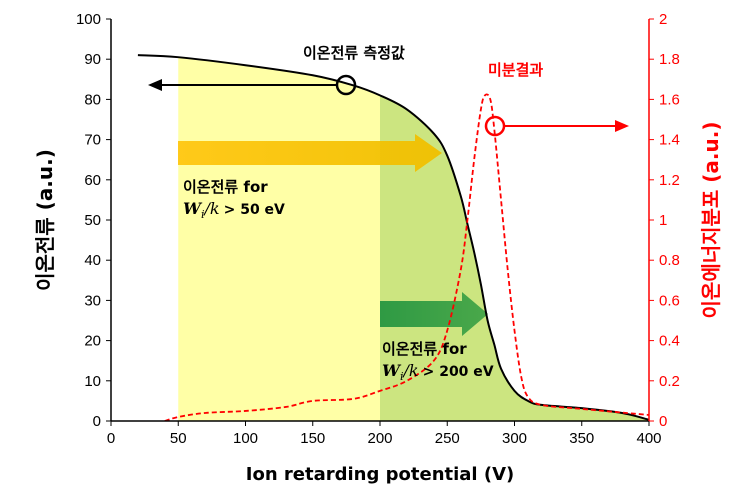 The image size is (754, 495). What do you see at coordinates (669, 381) in the screenshot?
I see `y2-tick-label: 0.2` at bounding box center [669, 381].